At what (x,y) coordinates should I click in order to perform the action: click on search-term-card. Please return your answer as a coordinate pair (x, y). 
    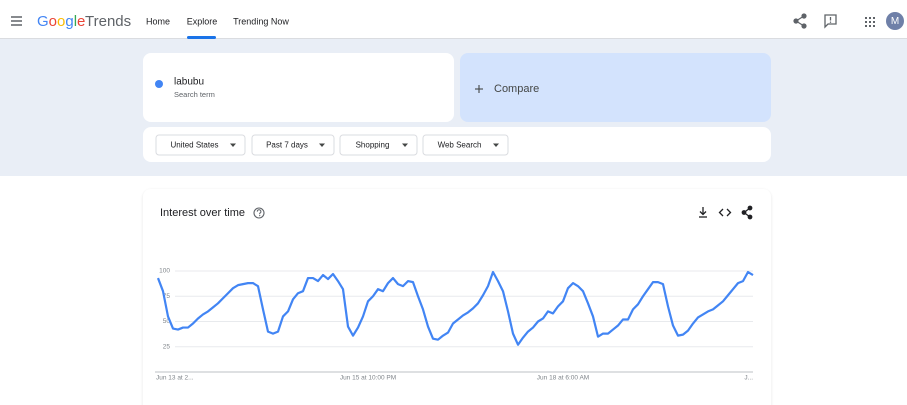
    Looking at the image, I should click on (298, 87).